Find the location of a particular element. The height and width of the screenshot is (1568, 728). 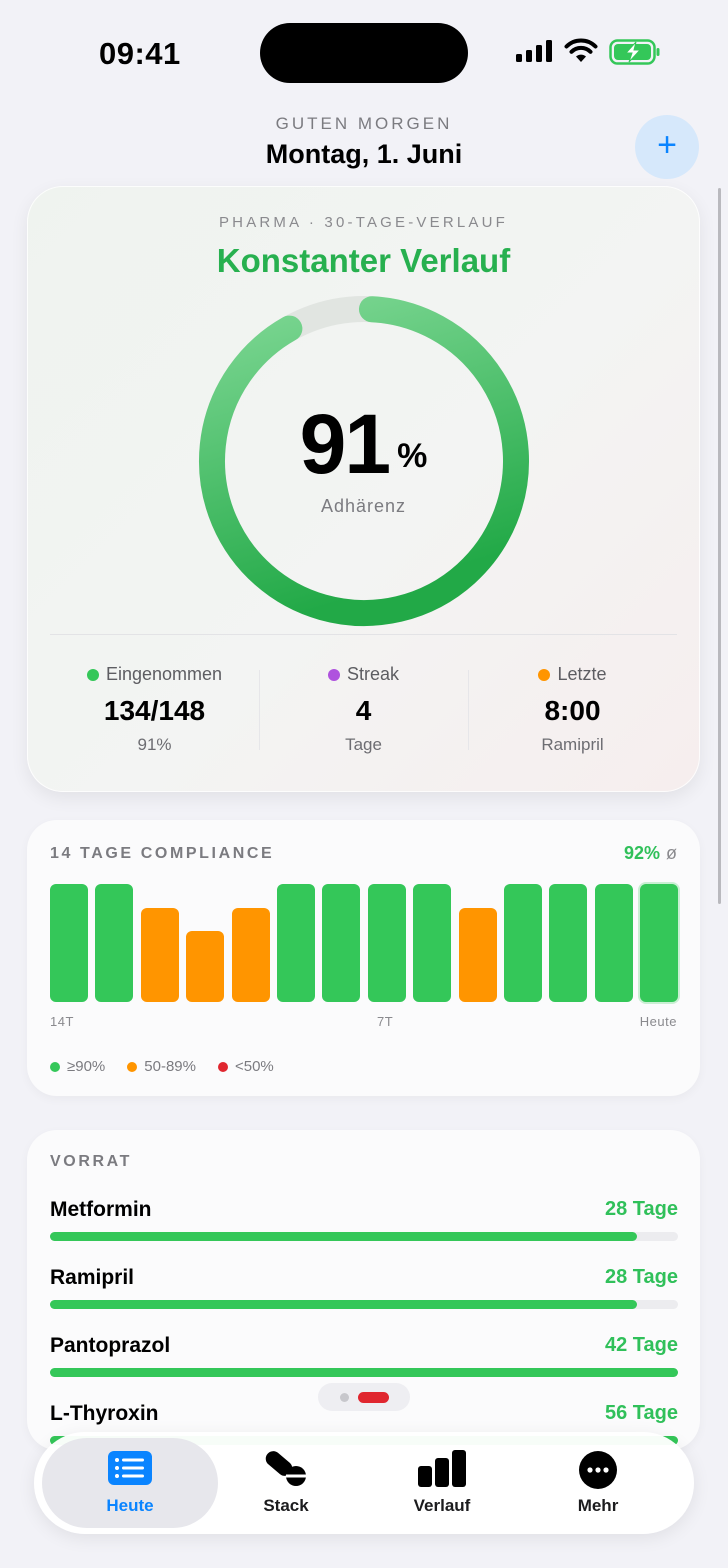

compliance-average-value: 92% is located at coordinates (641, 853).